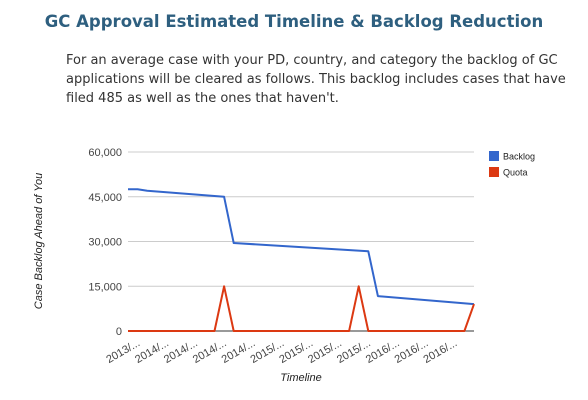 The height and width of the screenshot is (400, 588). I want to click on y-tick-label: 60,000, so click(105, 153).